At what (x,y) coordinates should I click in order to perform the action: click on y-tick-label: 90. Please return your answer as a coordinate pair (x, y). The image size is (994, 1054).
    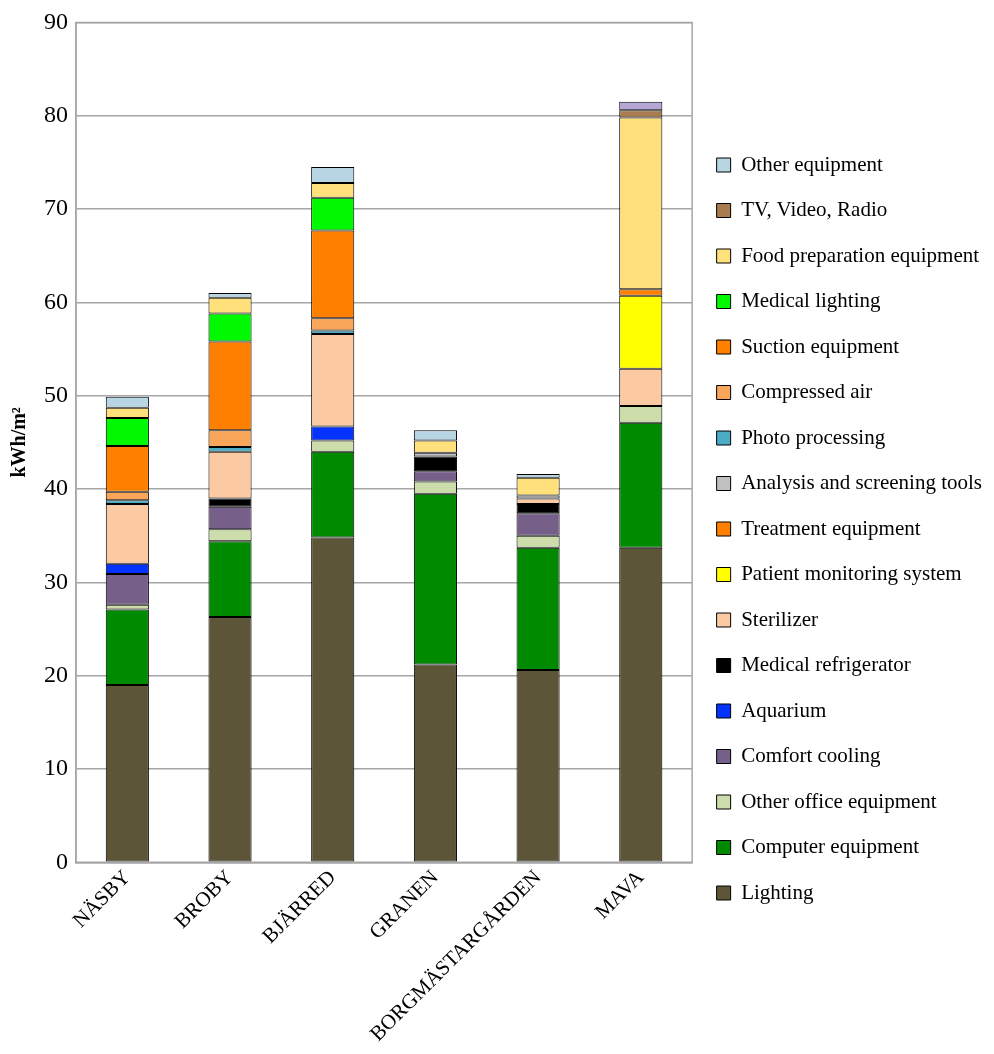
    Looking at the image, I should click on (56, 20).